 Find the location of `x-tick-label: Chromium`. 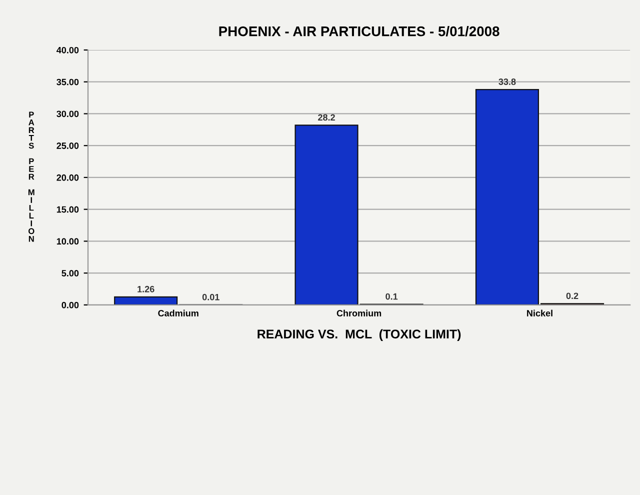

x-tick-label: Chromium is located at coordinates (359, 313).